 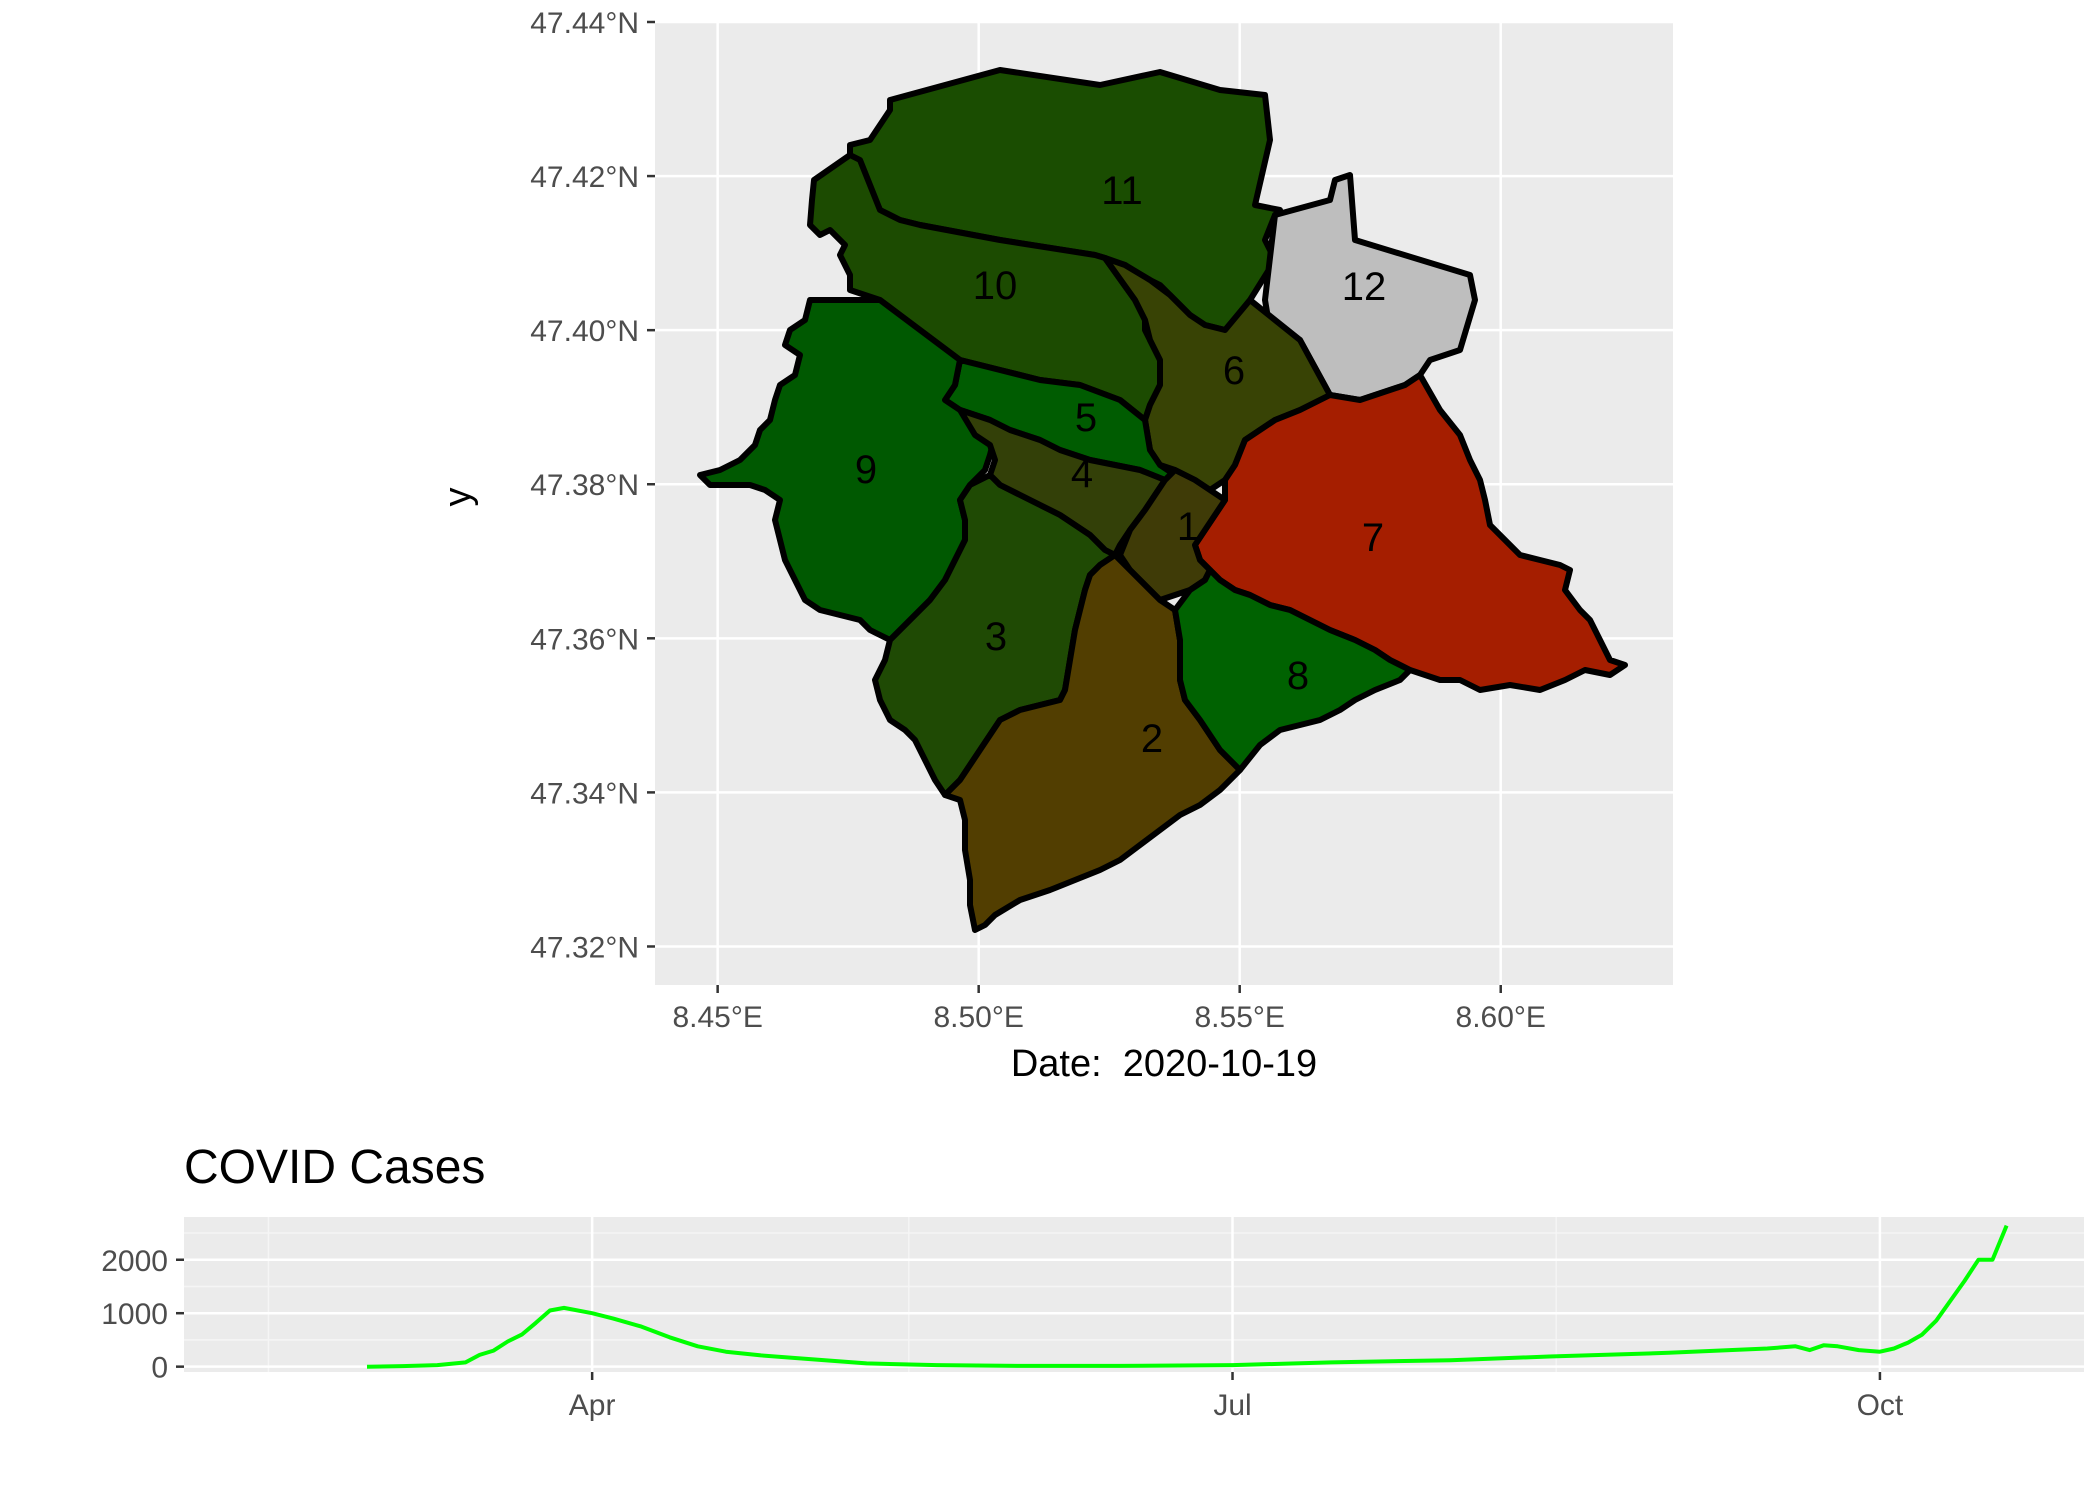 I want to click on cases-x-tick-label: Oct, so click(x=1880, y=1405).